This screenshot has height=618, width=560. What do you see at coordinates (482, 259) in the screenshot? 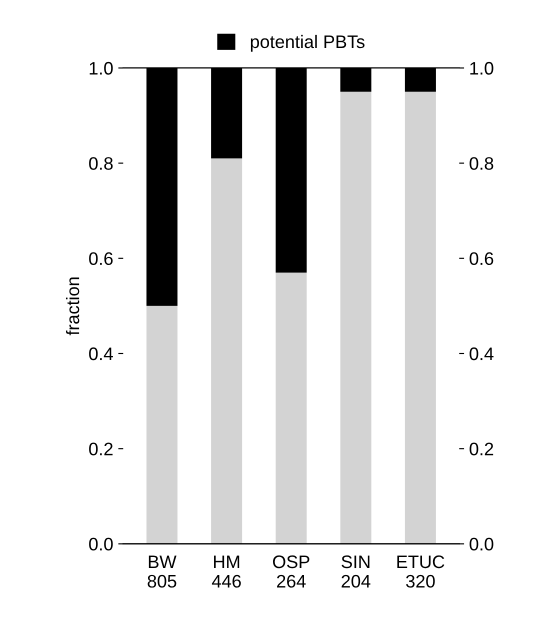
I see `y2-tick-label: 0.6` at bounding box center [482, 259].